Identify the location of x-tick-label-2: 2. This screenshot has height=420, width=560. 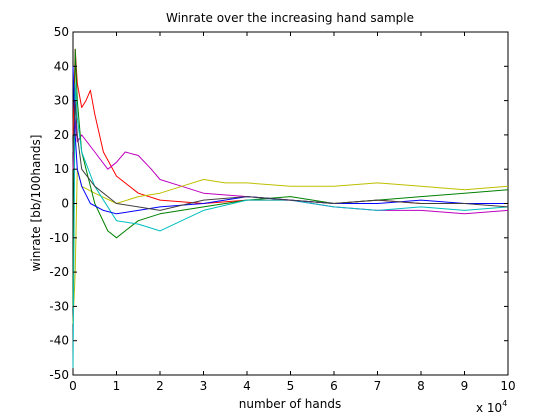
(160, 386).